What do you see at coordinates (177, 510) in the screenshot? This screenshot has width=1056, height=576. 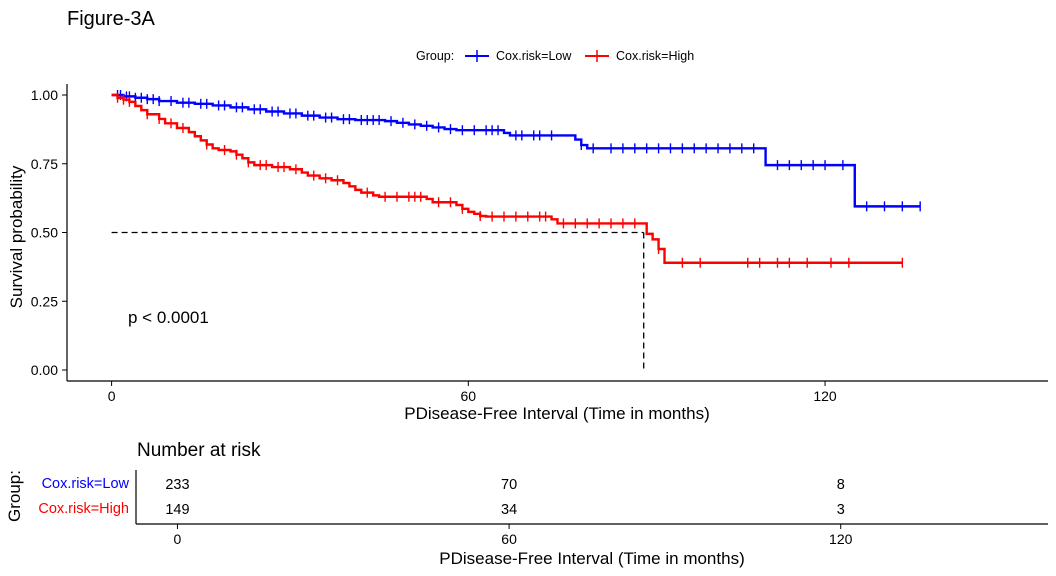 I see `risk-cell: 149` at bounding box center [177, 510].